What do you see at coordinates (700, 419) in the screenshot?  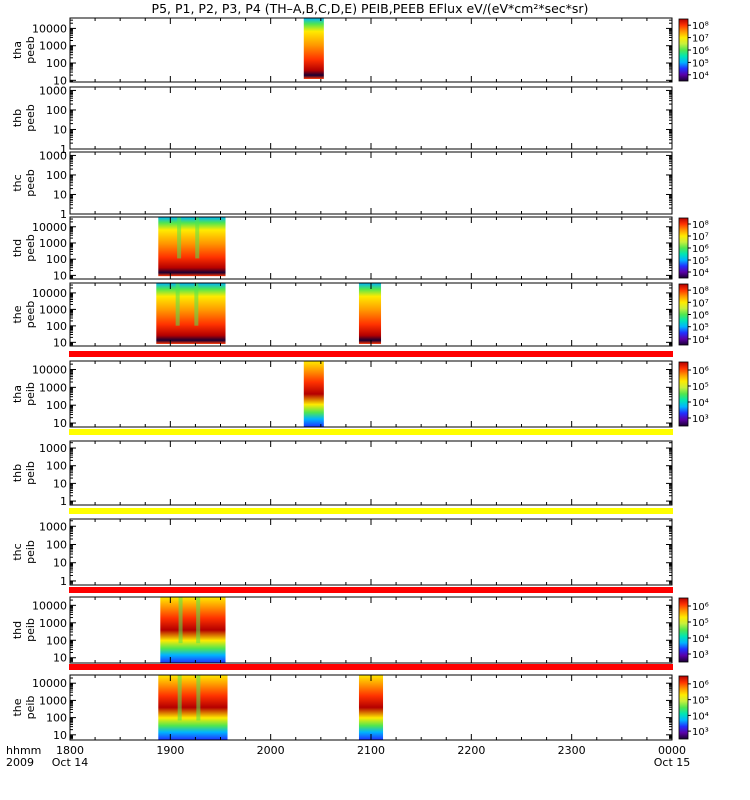 I see `colorbar-tick-label: 10³` at bounding box center [700, 419].